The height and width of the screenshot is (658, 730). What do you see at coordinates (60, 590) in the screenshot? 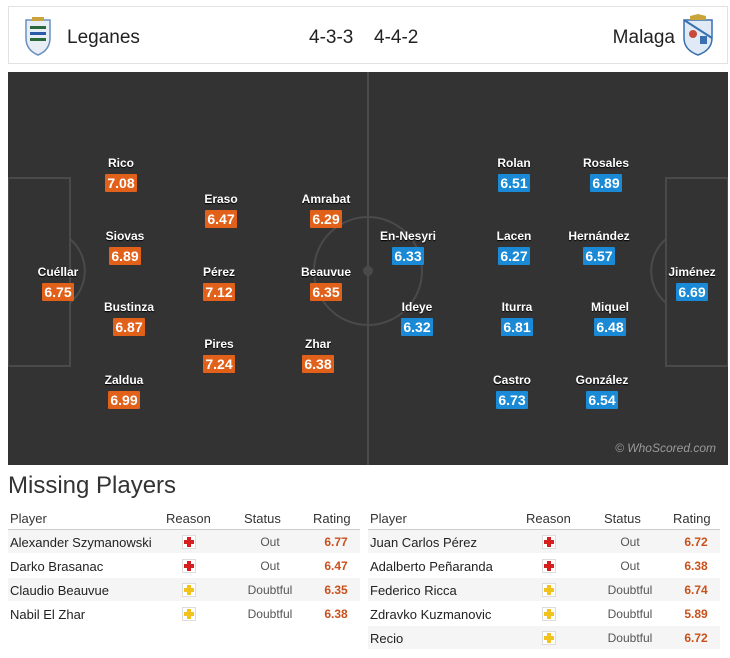
I see `missing-player-name: Claudio Beauvue` at bounding box center [60, 590].